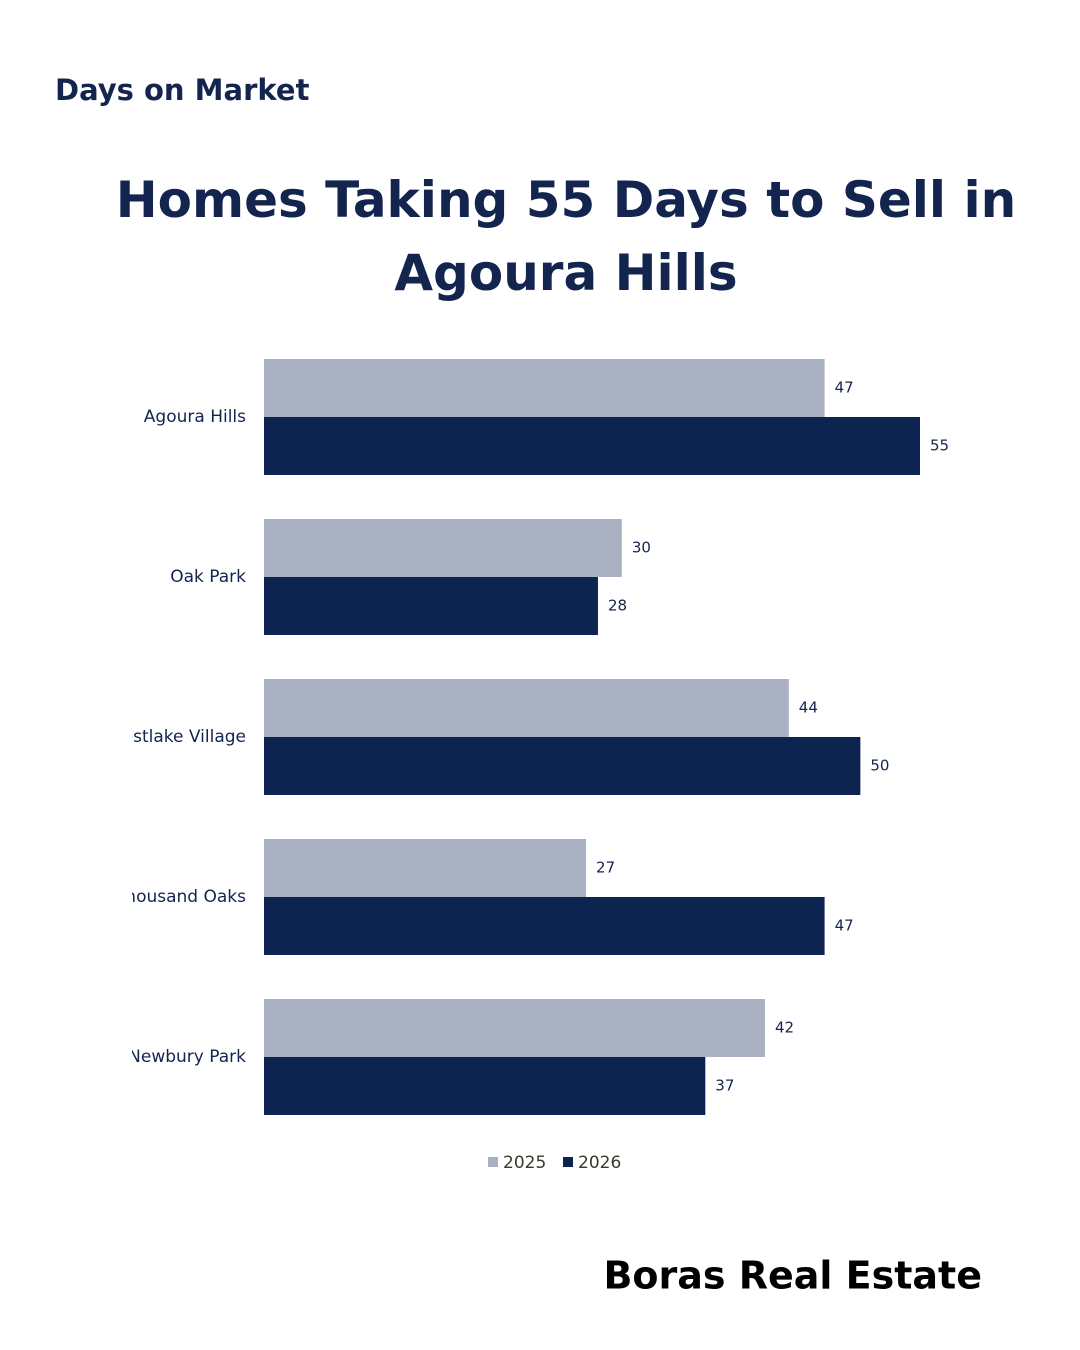 The height and width of the screenshot is (1350, 1080). What do you see at coordinates (187, 1057) in the screenshot?
I see `category-label: Newbury Park` at bounding box center [187, 1057].